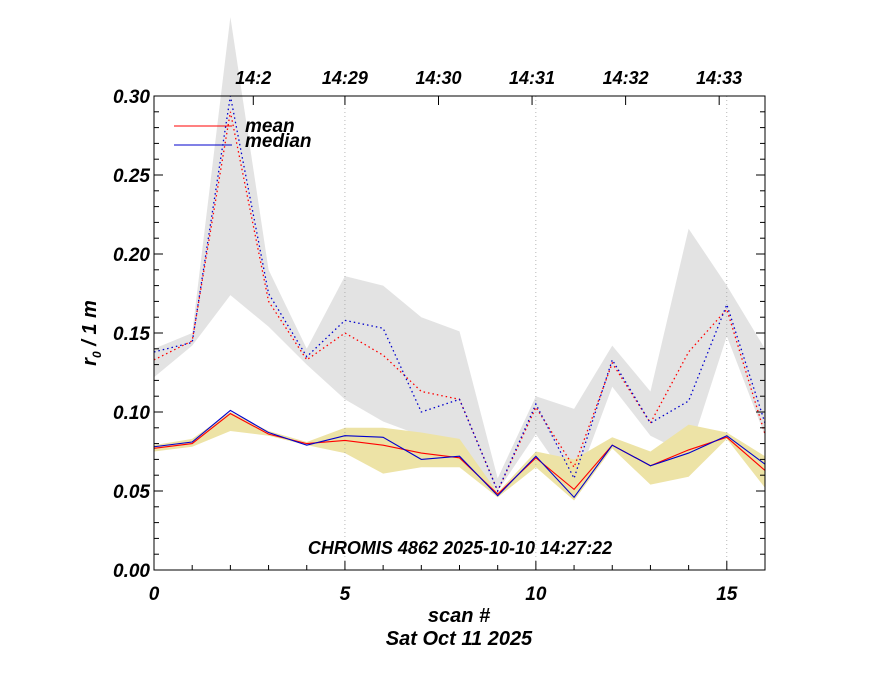  I want to click on y-axis-label-unit: / 1 m, so click(90, 325).